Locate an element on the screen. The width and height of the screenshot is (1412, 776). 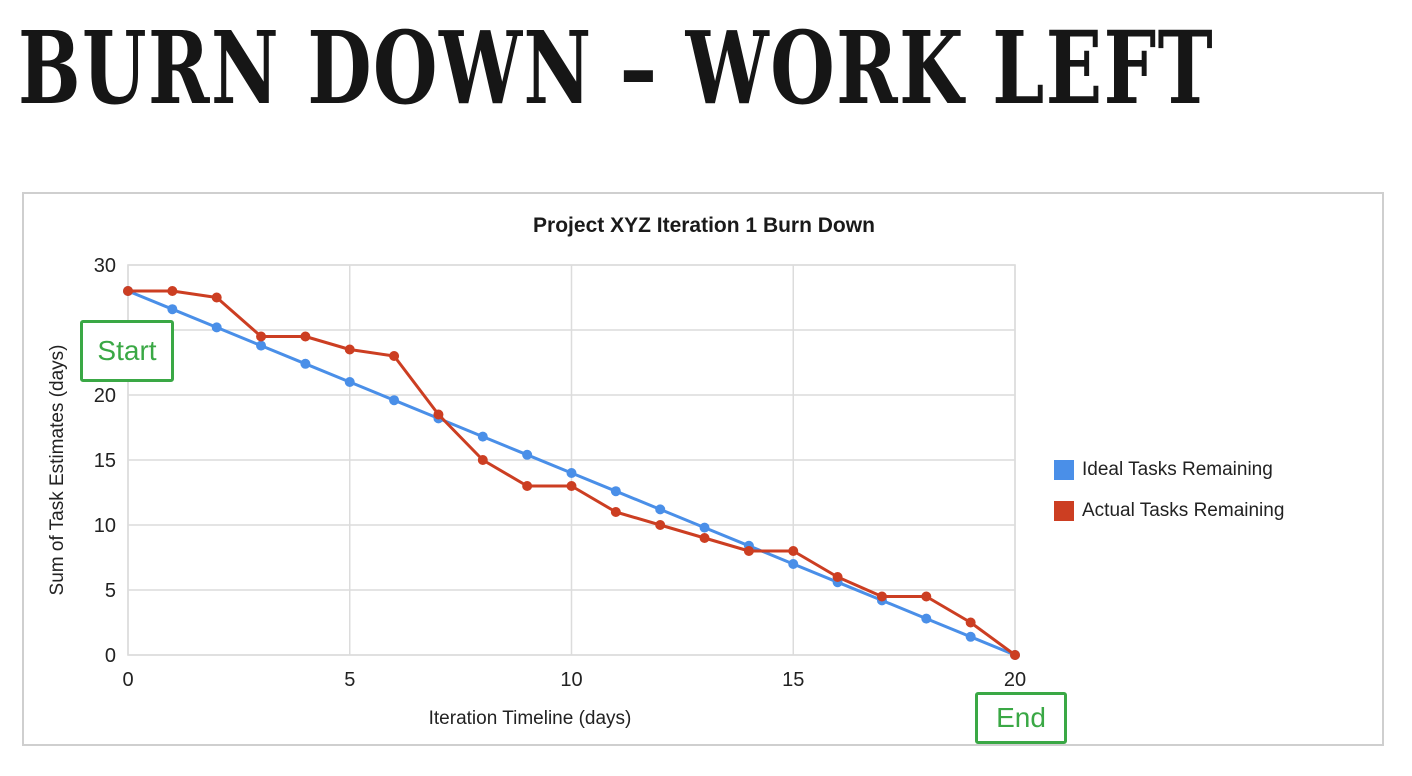
x-tick-label: 0 is located at coordinates (127, 680).